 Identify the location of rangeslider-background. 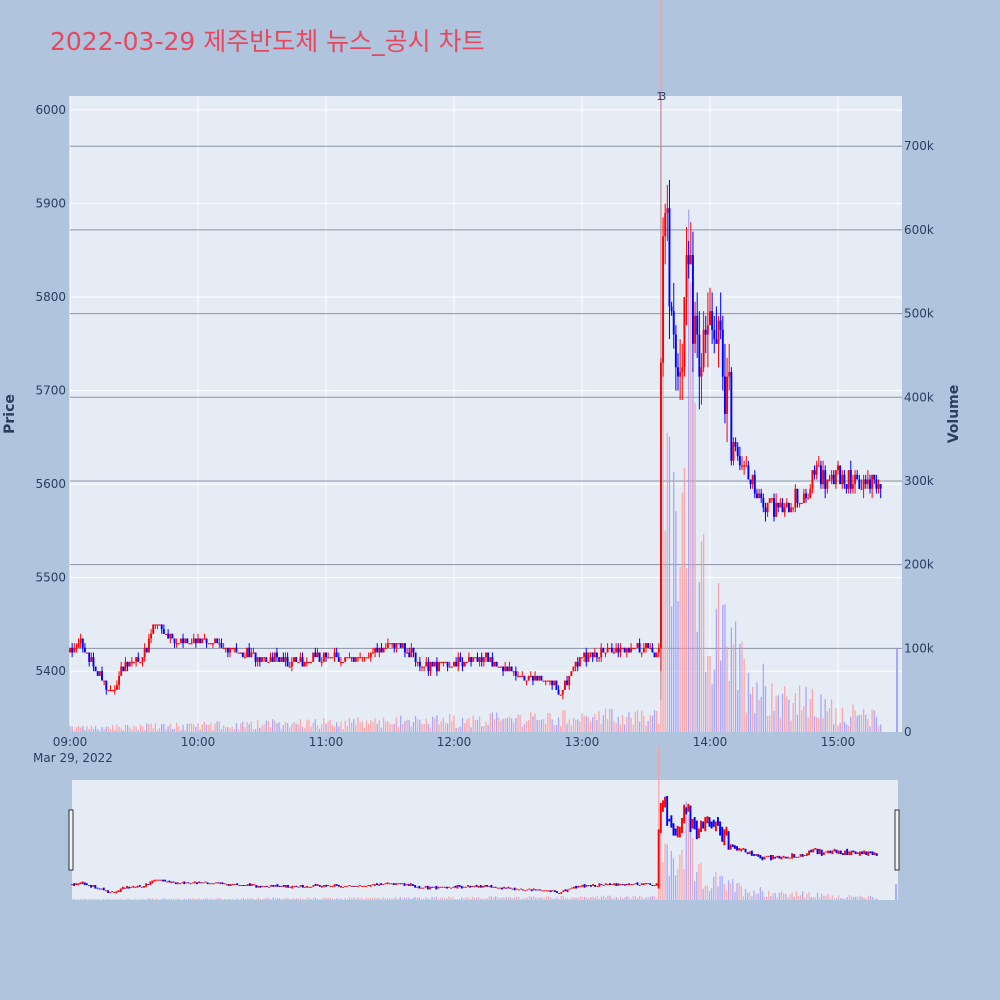
(485, 840).